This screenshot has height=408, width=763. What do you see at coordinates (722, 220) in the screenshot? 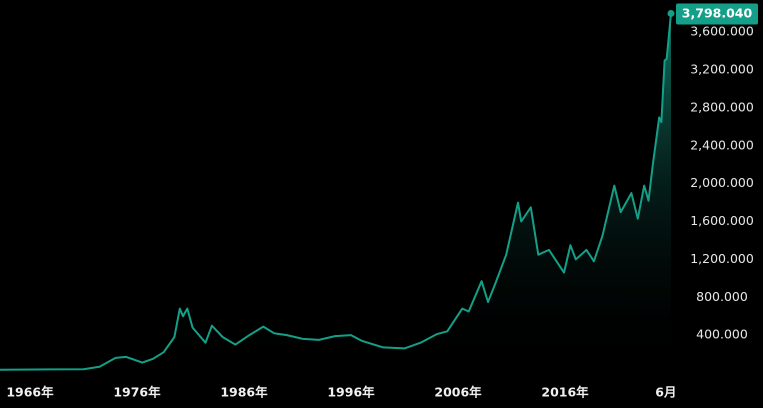
I see `y-tick-label: 1,600.000` at bounding box center [722, 220].